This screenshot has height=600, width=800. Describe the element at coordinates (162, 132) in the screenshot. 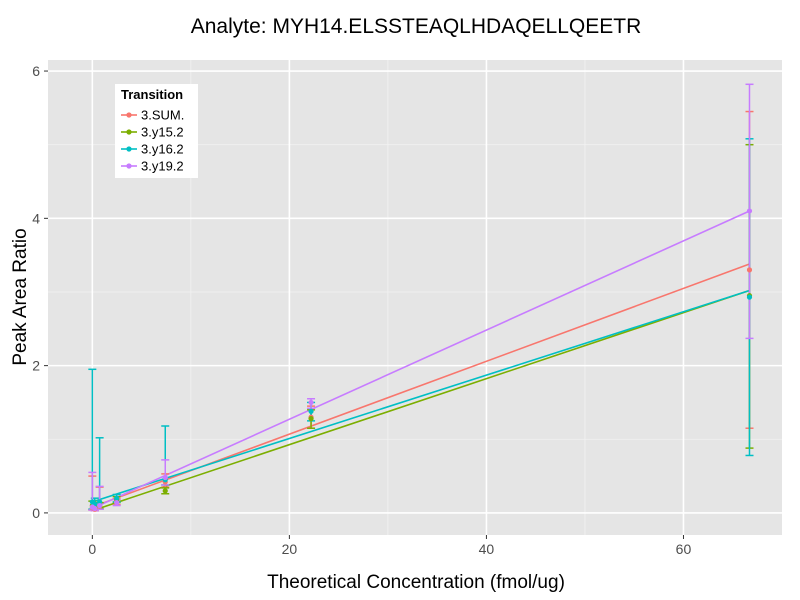

I see `legend-label: 3.y15.2` at that location.